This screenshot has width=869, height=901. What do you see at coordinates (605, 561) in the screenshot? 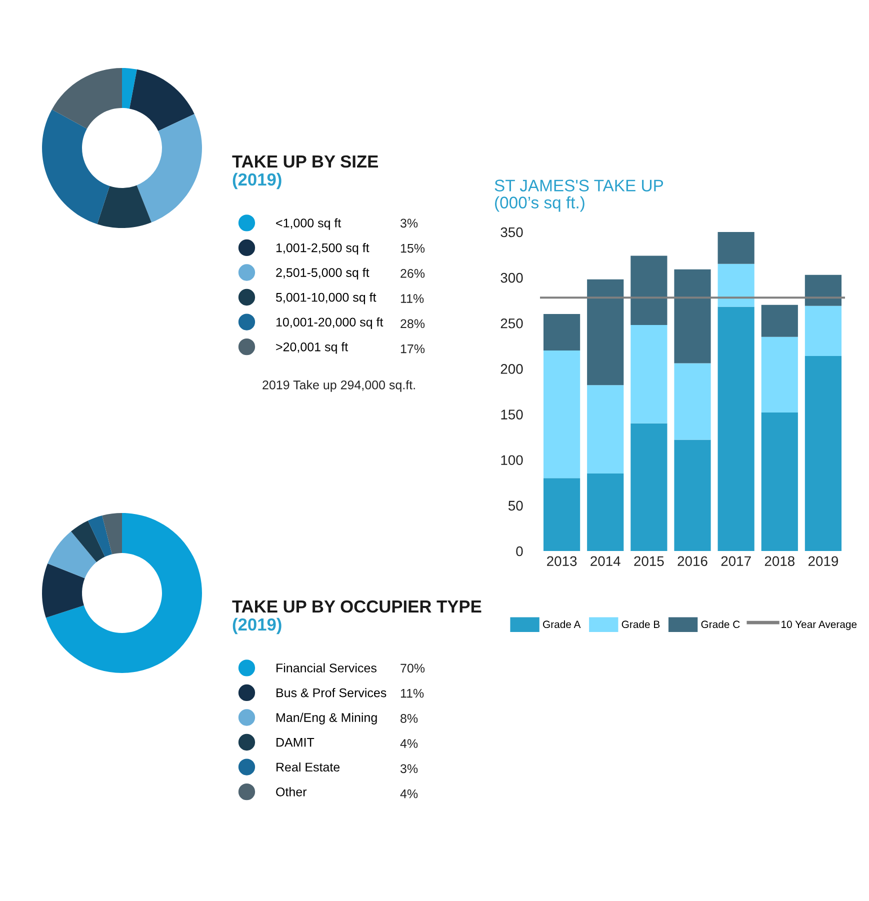
I see `x-tick-label: 2014` at bounding box center [605, 561].